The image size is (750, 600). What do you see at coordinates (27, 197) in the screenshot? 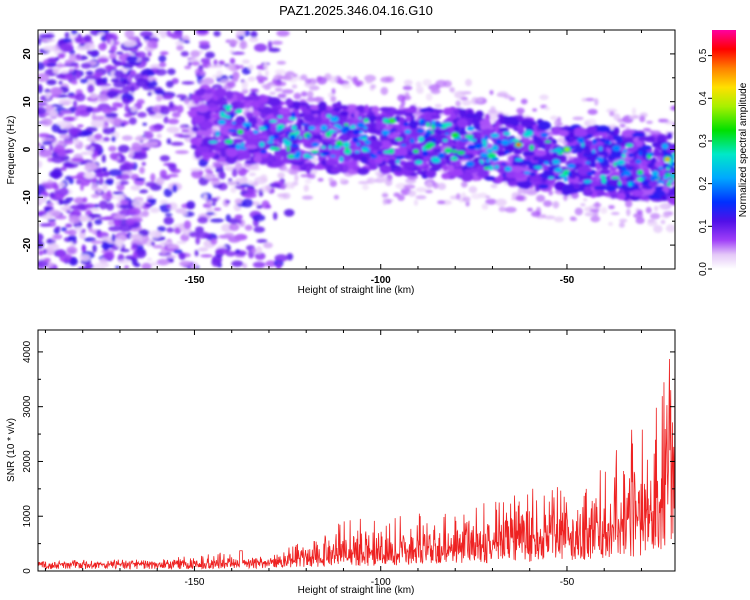
I see `heatmap-ytick-label: -10` at bounding box center [27, 197].